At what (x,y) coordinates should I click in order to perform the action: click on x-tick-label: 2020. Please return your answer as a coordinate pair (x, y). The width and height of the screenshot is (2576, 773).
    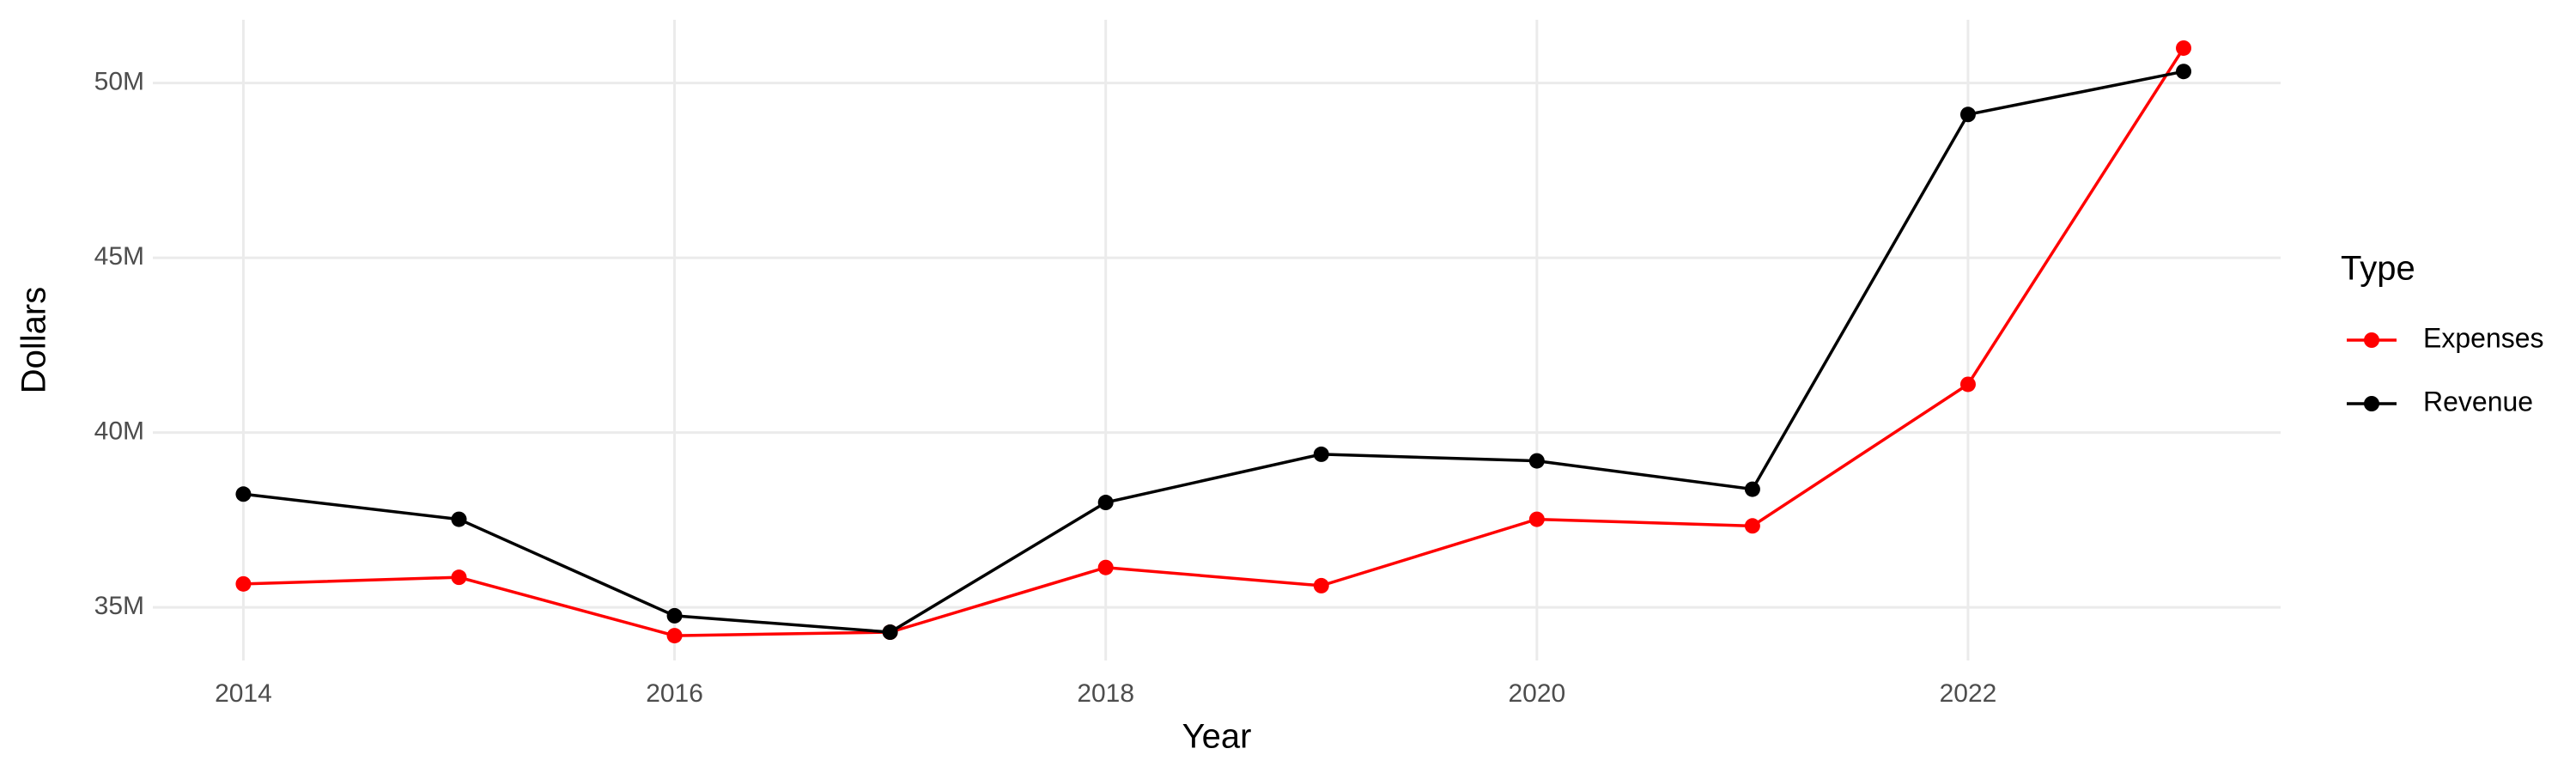
    Looking at the image, I should click on (1536, 693).